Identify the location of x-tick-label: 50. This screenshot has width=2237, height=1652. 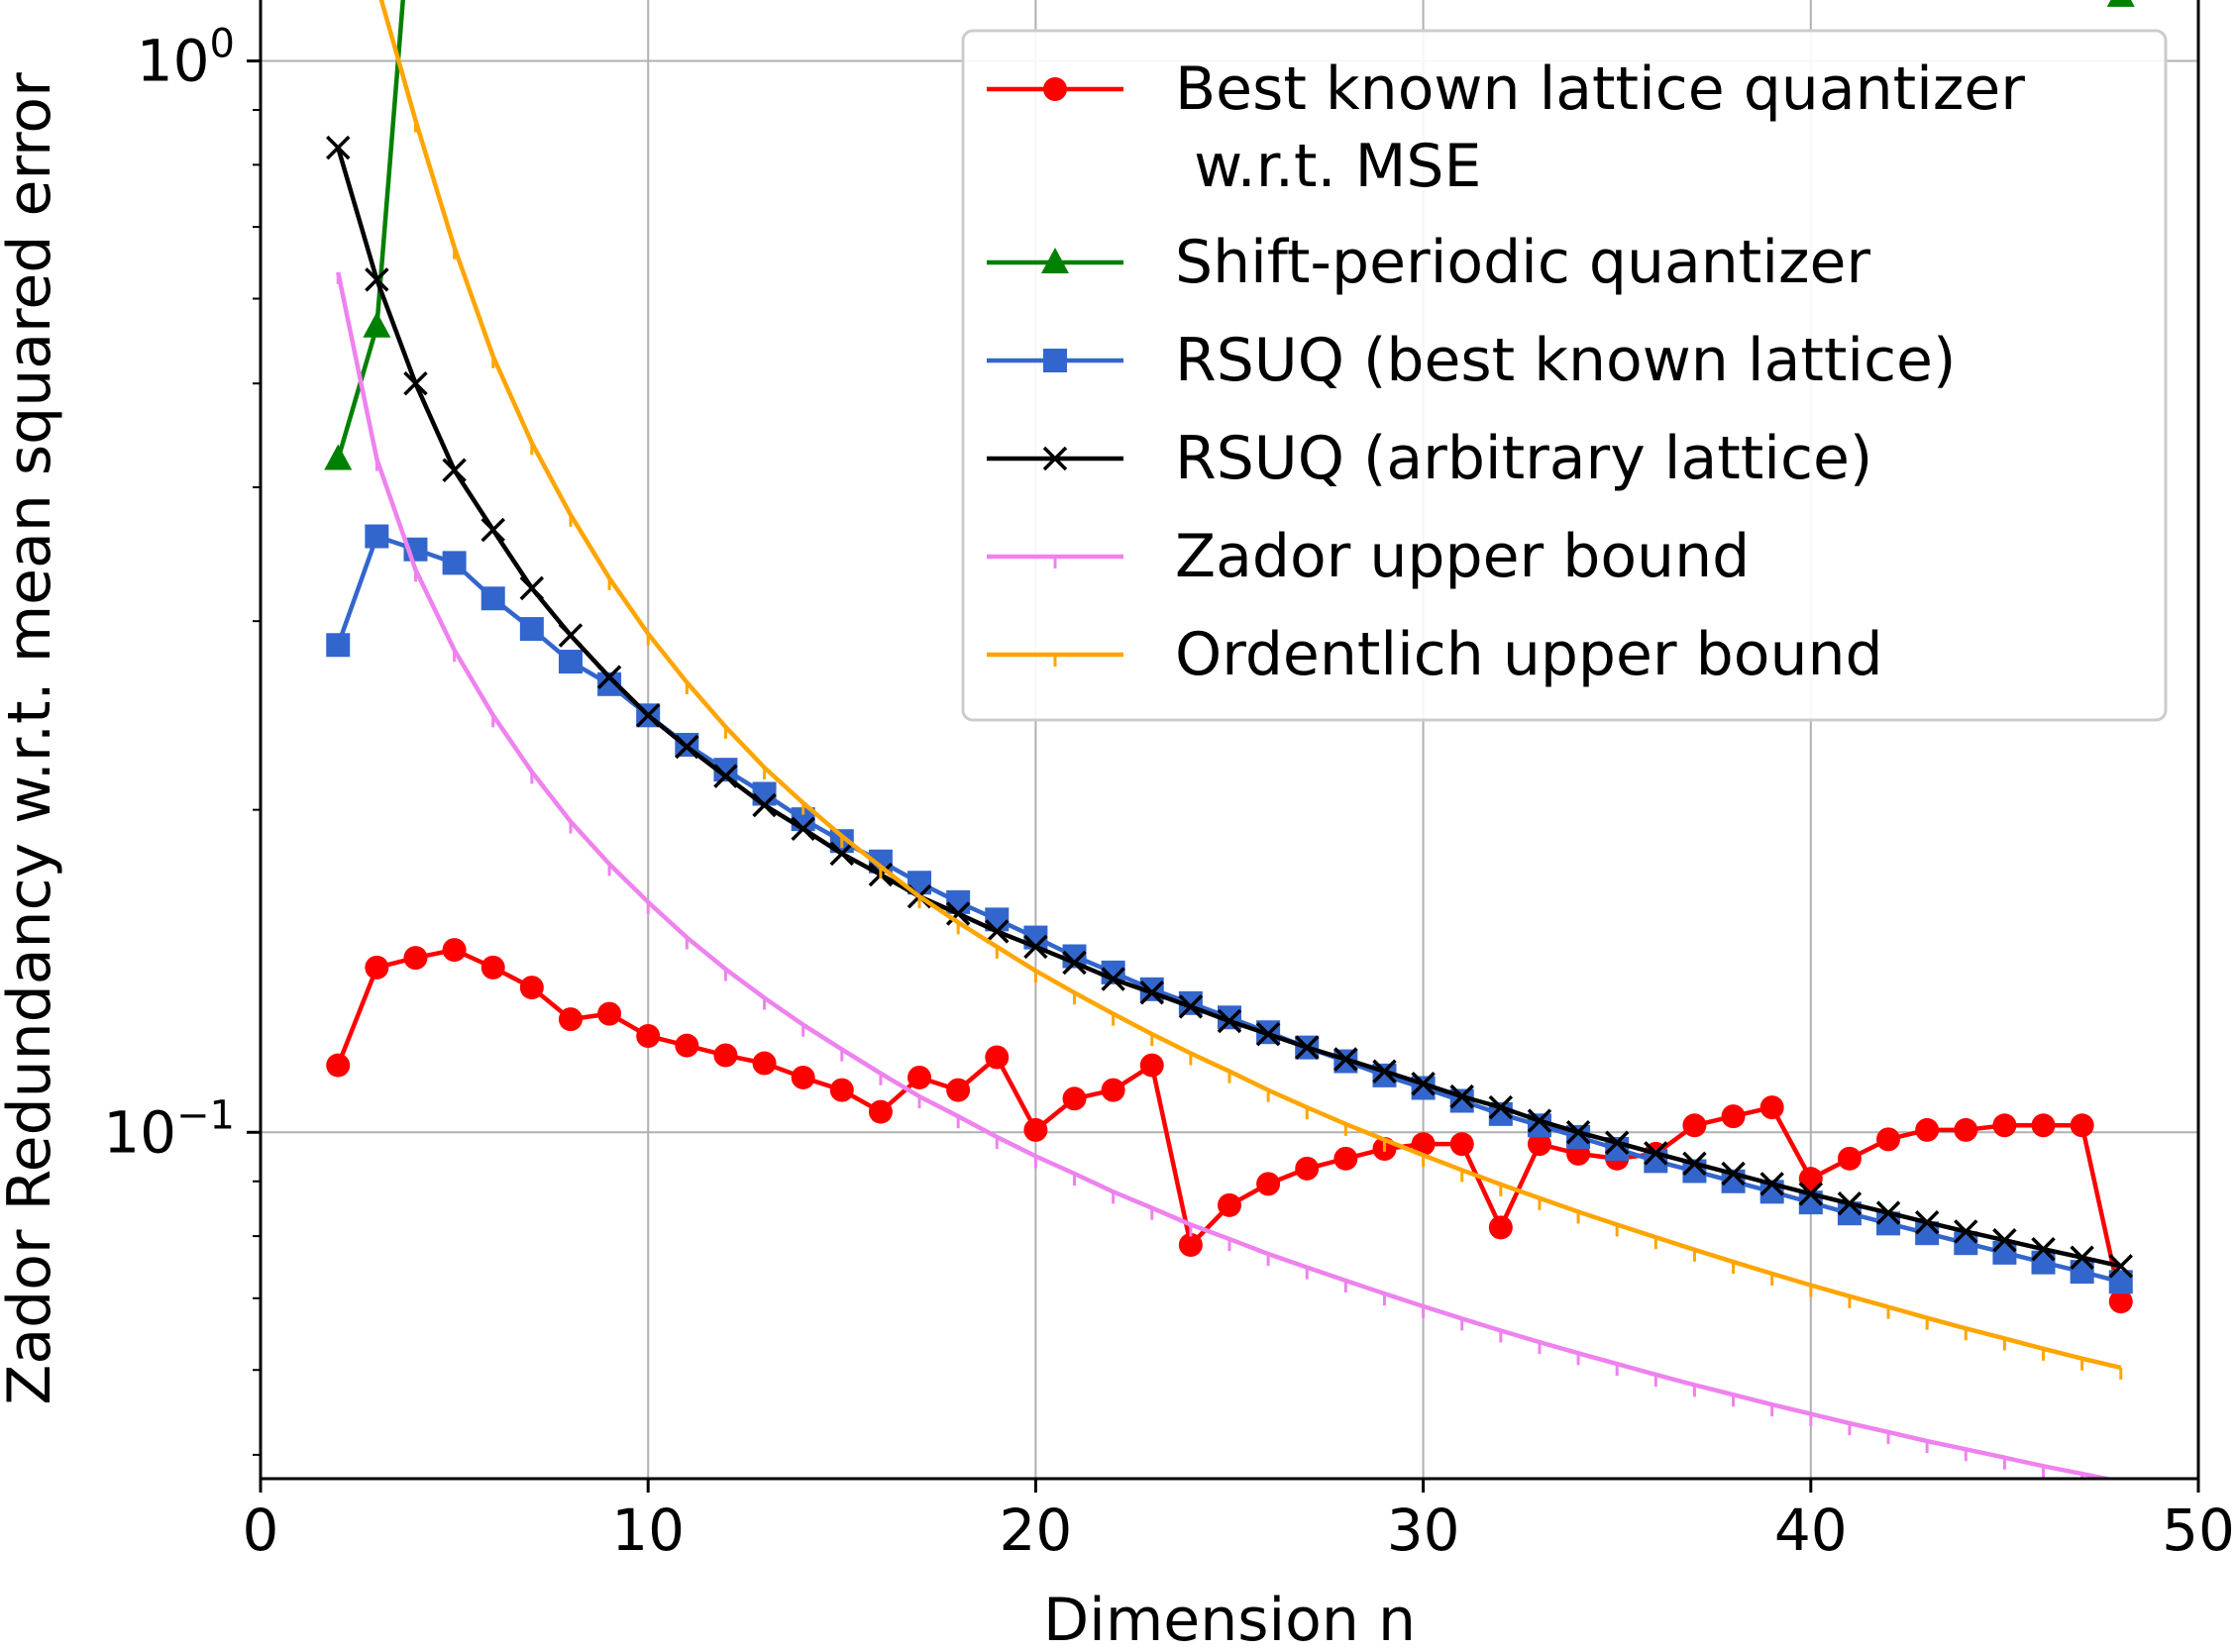
(2198, 1530).